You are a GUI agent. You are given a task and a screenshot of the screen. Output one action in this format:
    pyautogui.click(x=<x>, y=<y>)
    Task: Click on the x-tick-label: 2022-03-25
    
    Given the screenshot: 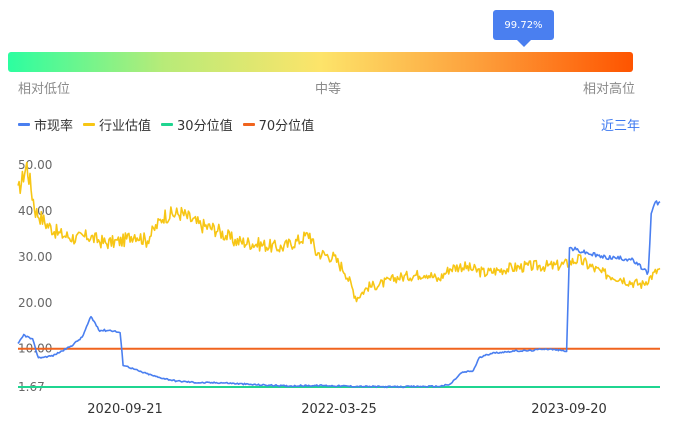 What is the action you would take?
    pyautogui.click(x=339, y=409)
    